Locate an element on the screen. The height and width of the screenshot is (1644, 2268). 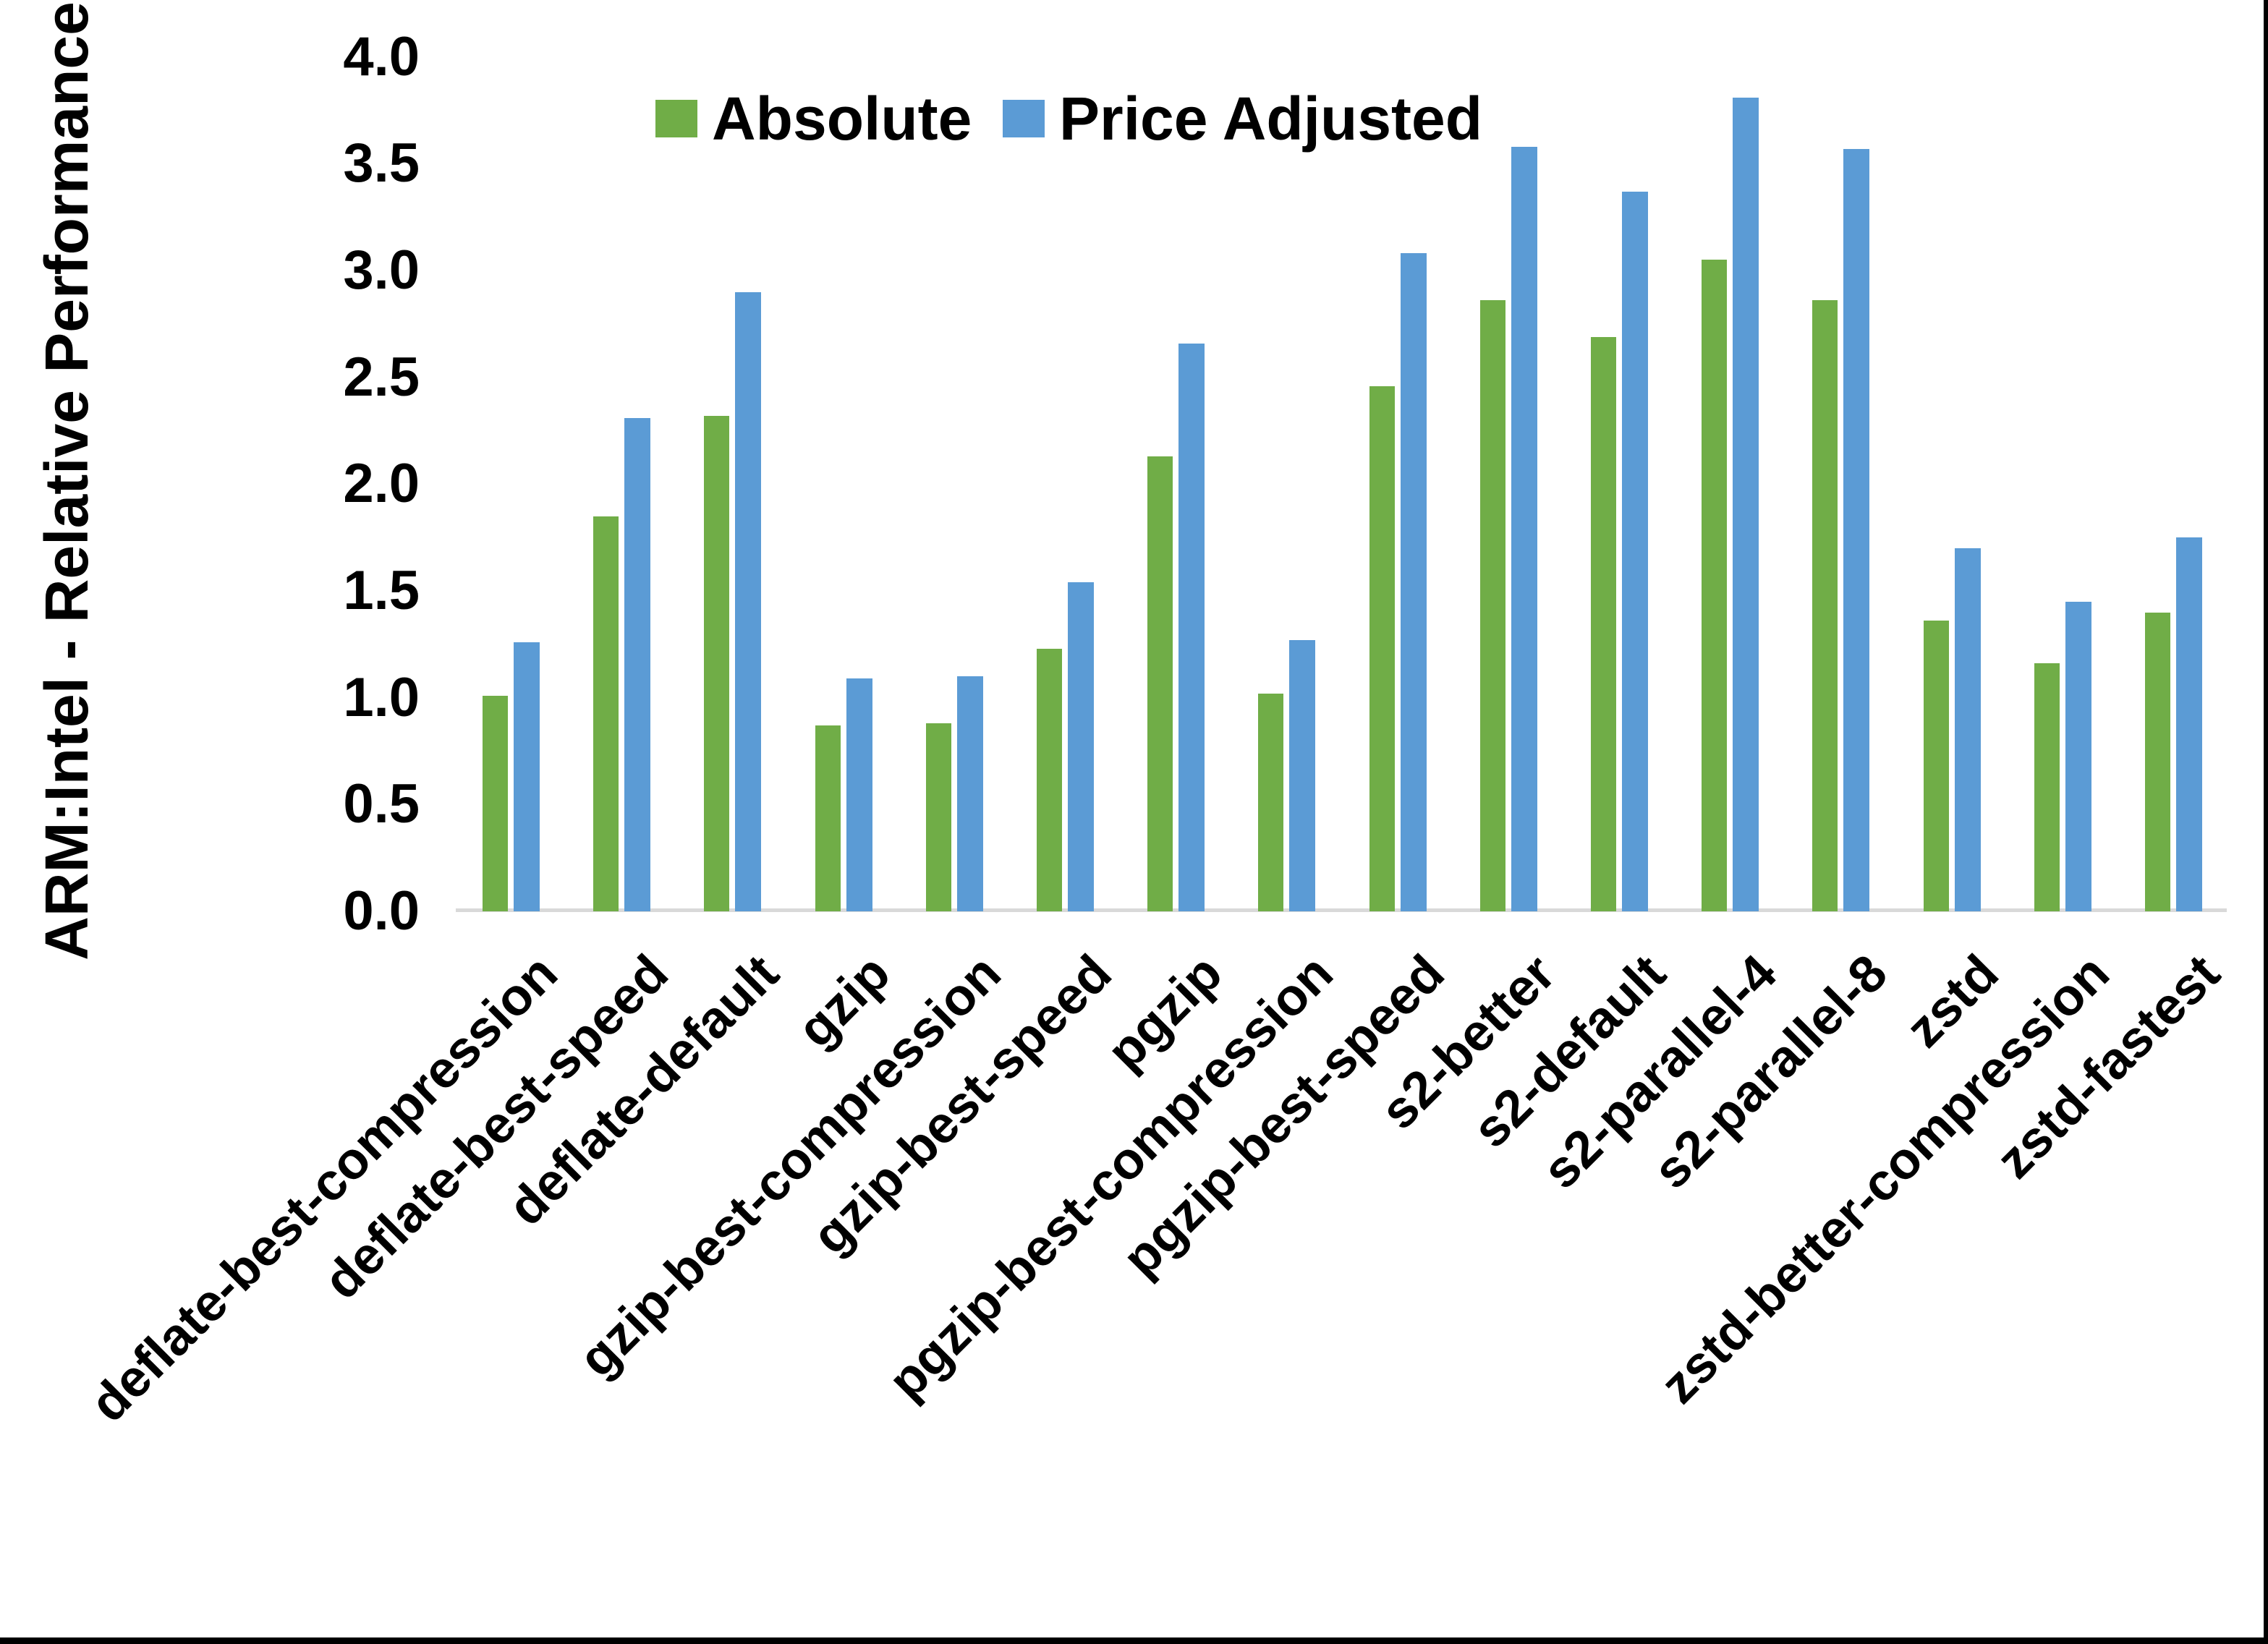
bar-price-adjusted-deflate-best-speed is located at coordinates (637, 664).